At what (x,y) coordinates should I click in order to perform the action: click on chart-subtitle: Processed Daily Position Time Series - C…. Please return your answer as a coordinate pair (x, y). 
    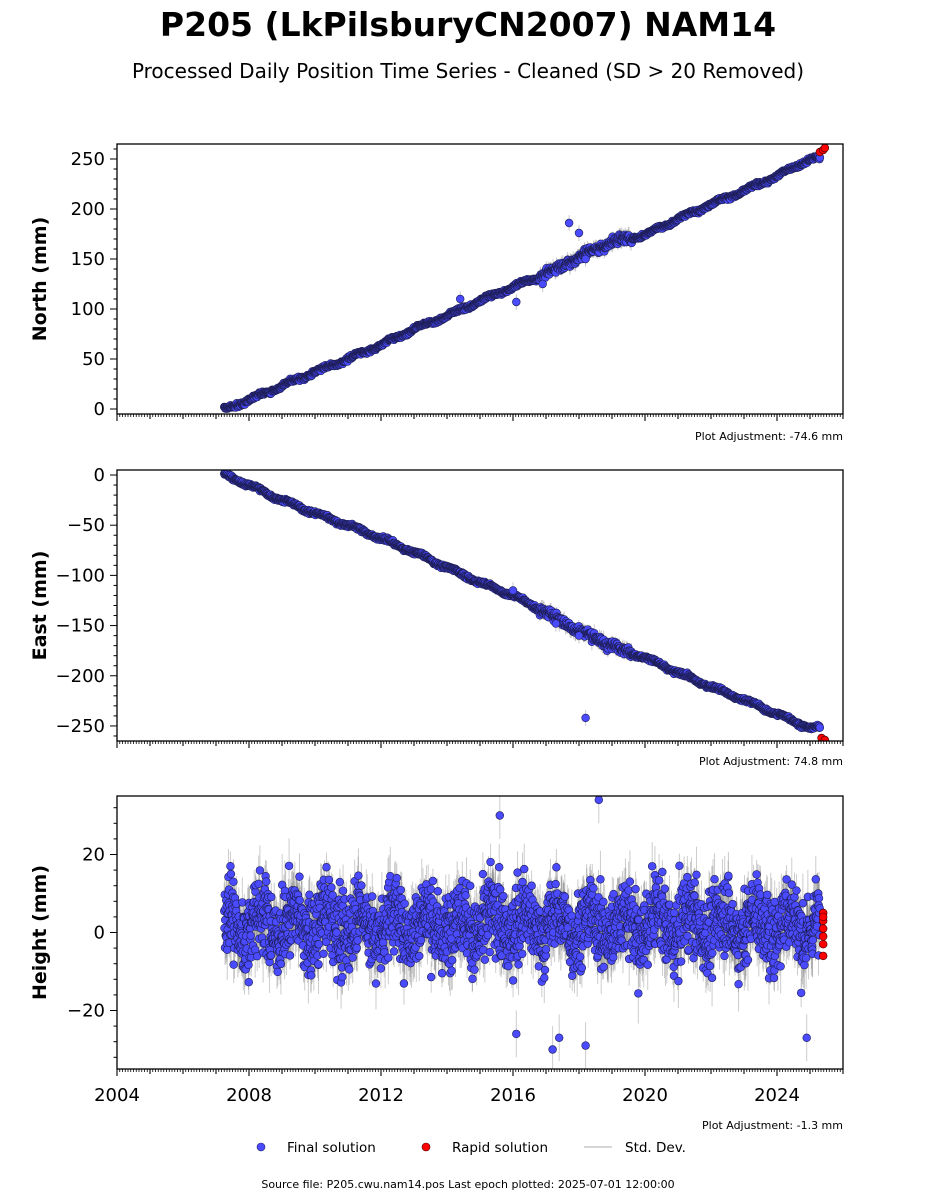
    Looking at the image, I should click on (468, 71).